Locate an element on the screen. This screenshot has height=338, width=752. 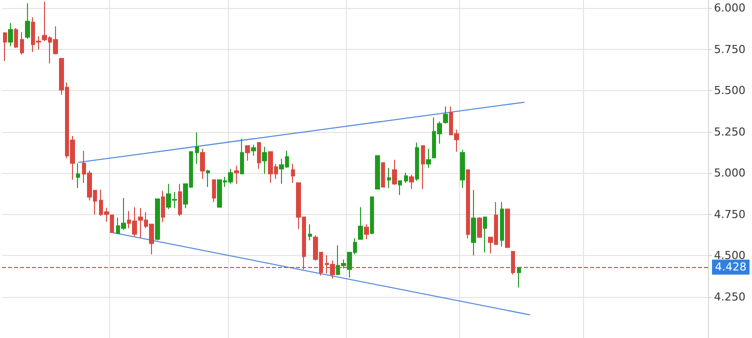
y-tick-label: 5.000 is located at coordinates (730, 173).